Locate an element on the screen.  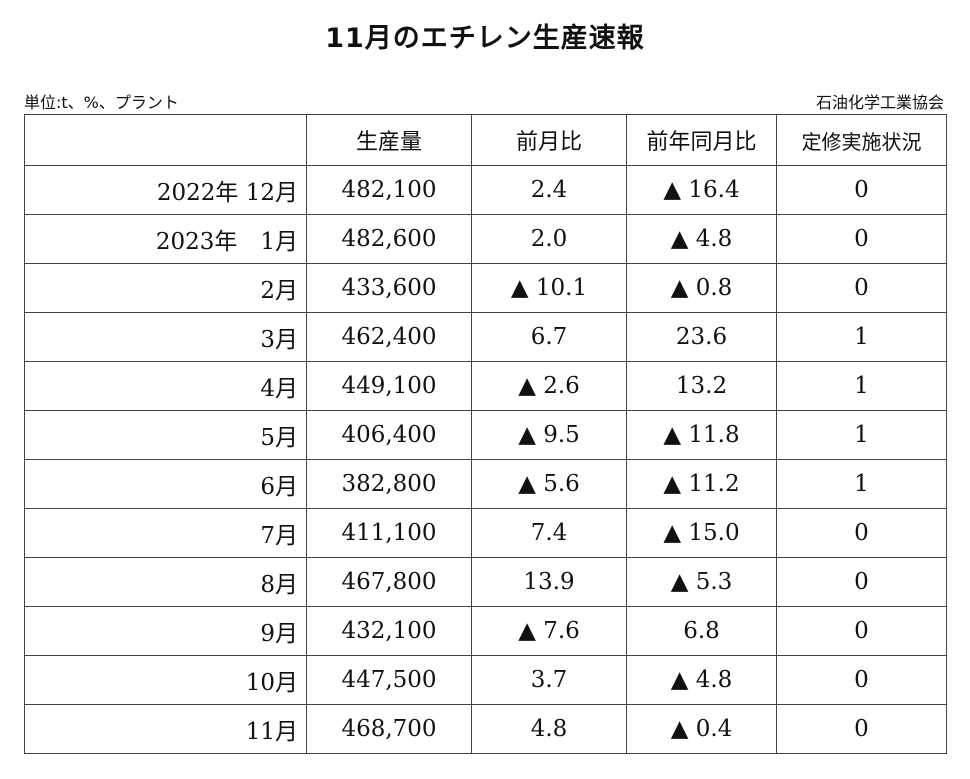
table-row: 8月 467,800 13.9 ▲ 5.3 0 is located at coordinates (485, 582).